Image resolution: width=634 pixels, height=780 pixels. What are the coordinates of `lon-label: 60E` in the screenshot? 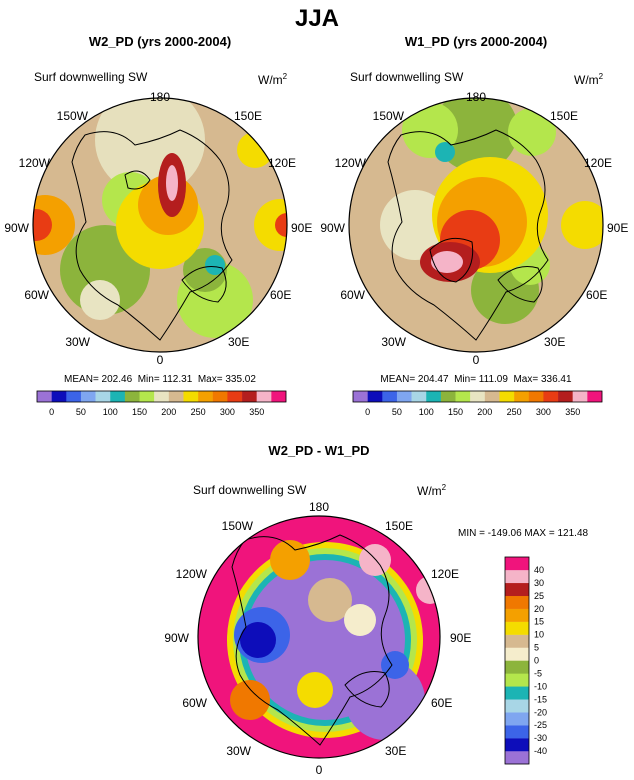 It's located at (280, 295).